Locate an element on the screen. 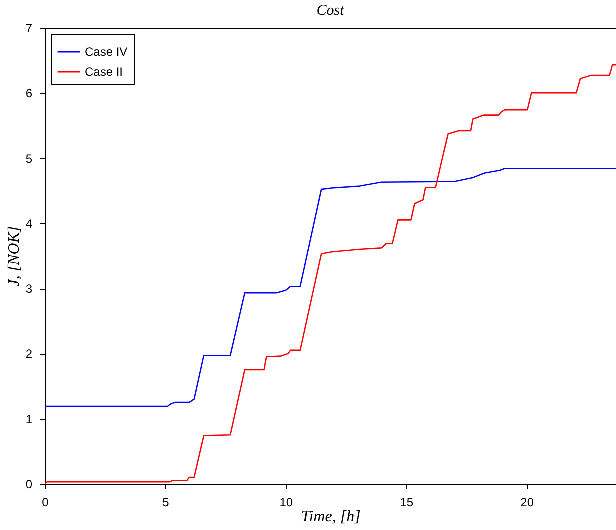  legend-label: Case IV is located at coordinates (106, 52).